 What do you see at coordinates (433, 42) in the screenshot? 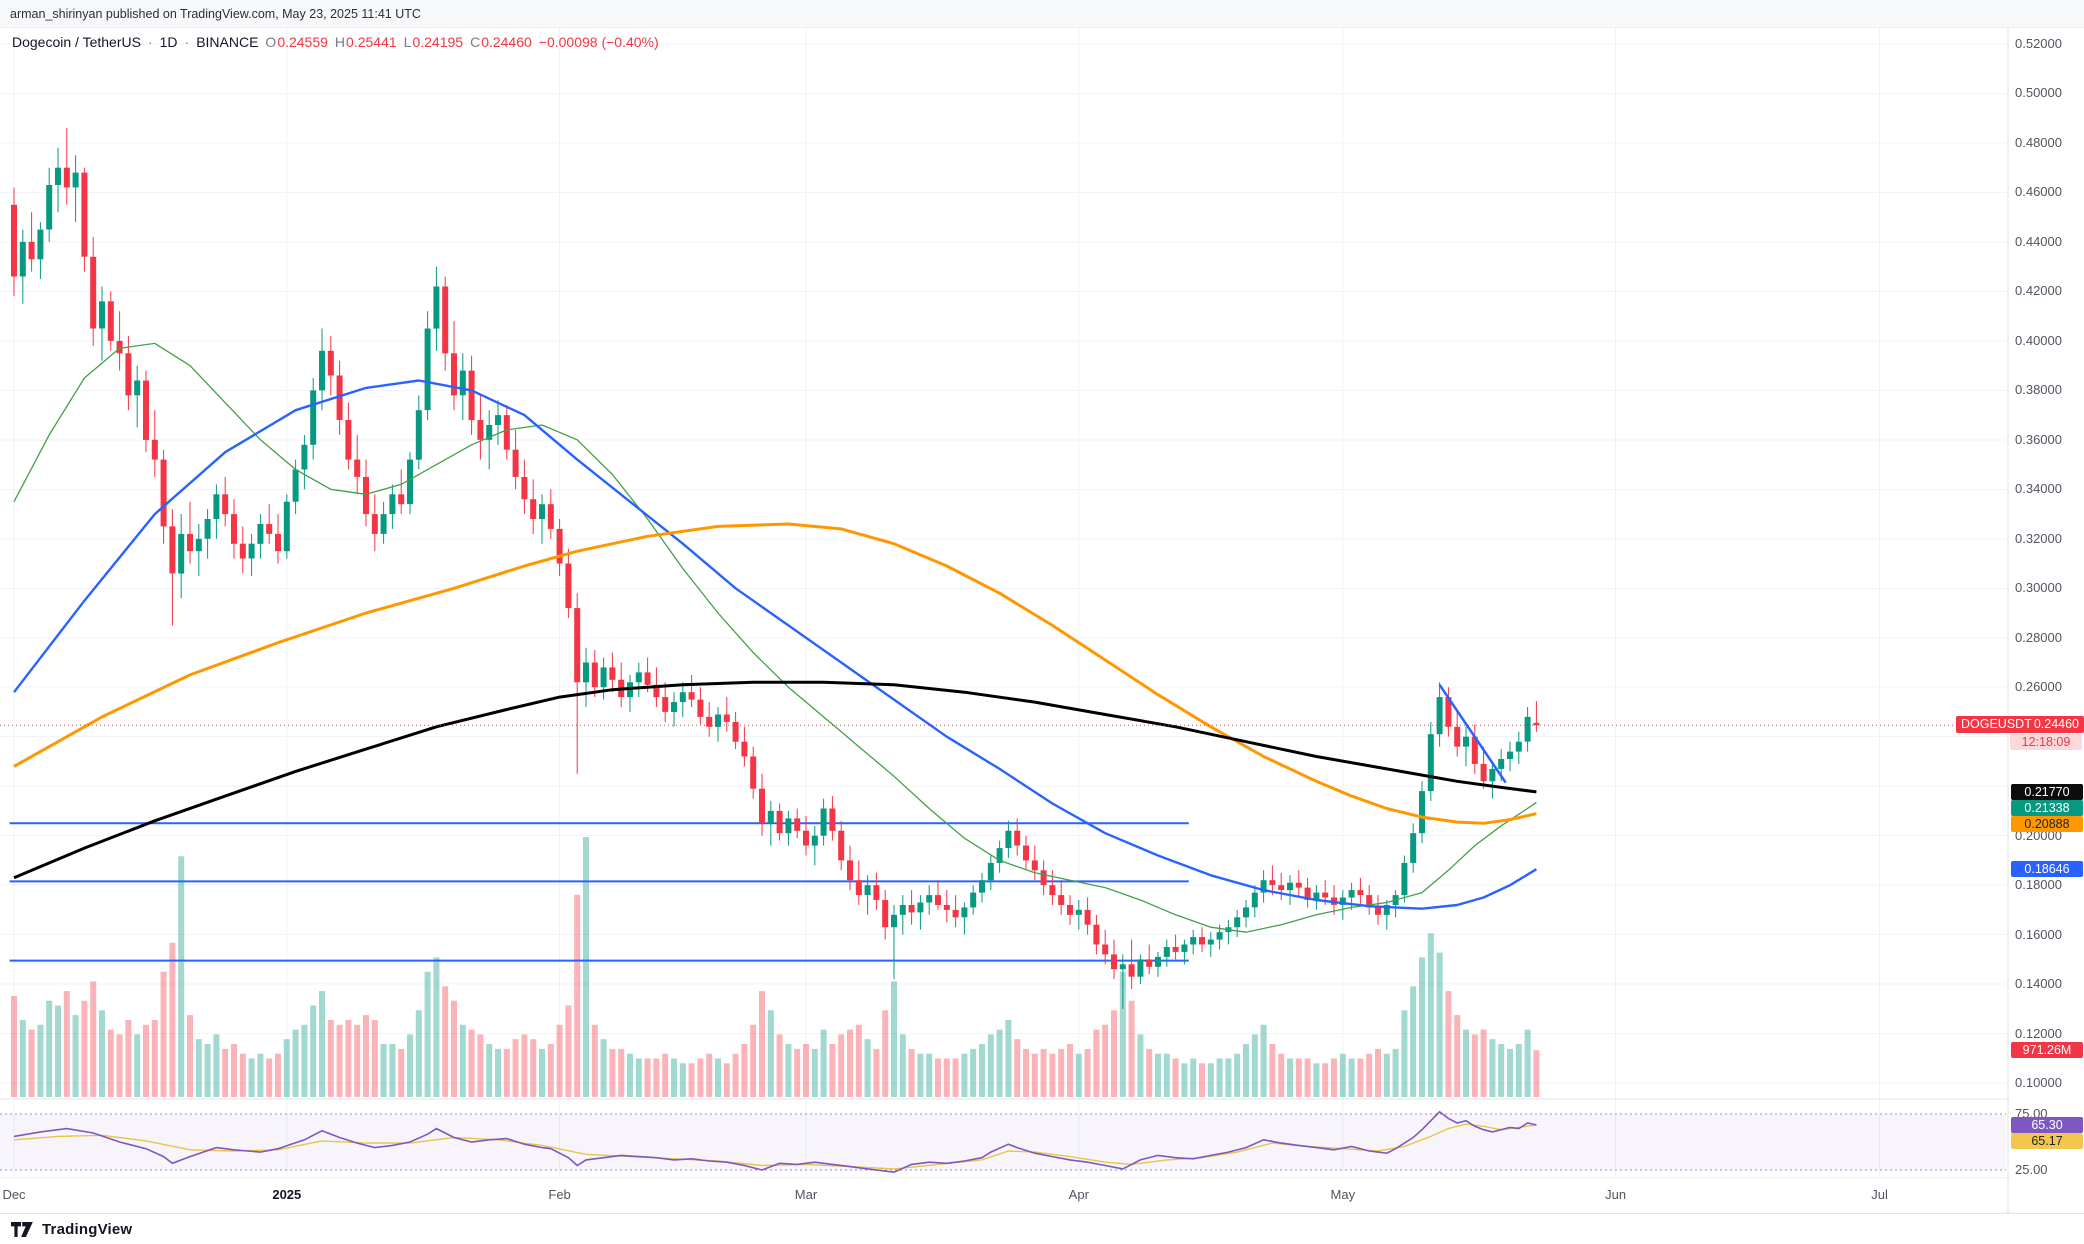
I see `ohlc-low: L 0.24195` at bounding box center [433, 42].